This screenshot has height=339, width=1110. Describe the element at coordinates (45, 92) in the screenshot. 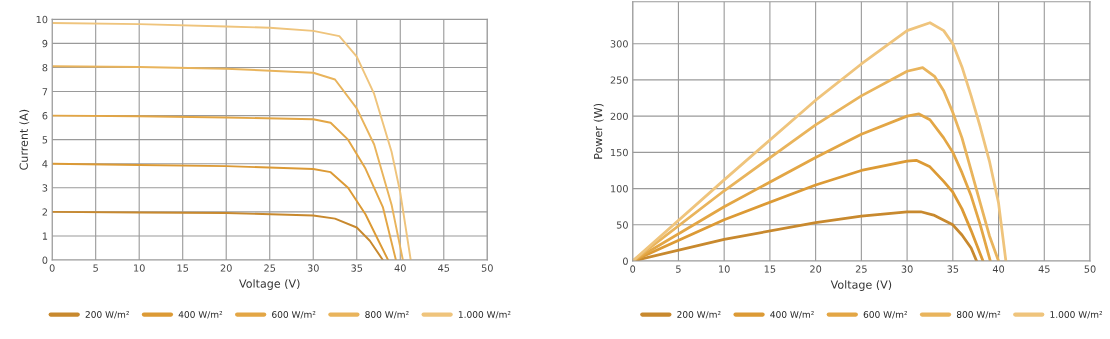

I see `y-tick-label: 7` at that location.